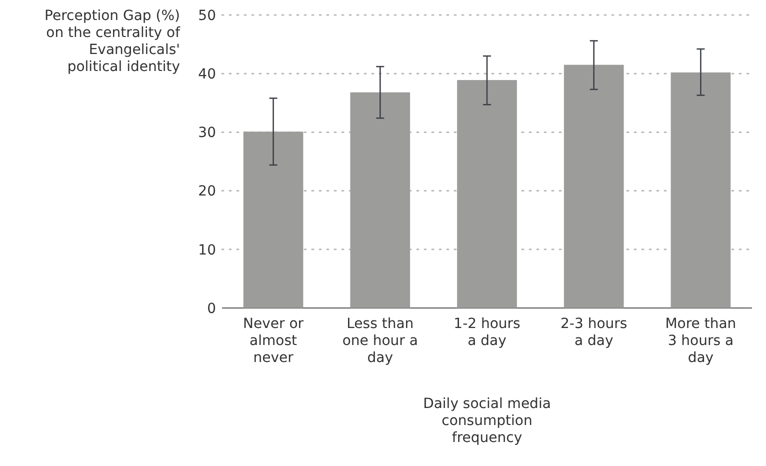 Image resolution: width=766 pixels, height=466 pixels. What do you see at coordinates (487, 421) in the screenshot?
I see `x-axis-title: Daily social media consumption frequency` at bounding box center [487, 421].